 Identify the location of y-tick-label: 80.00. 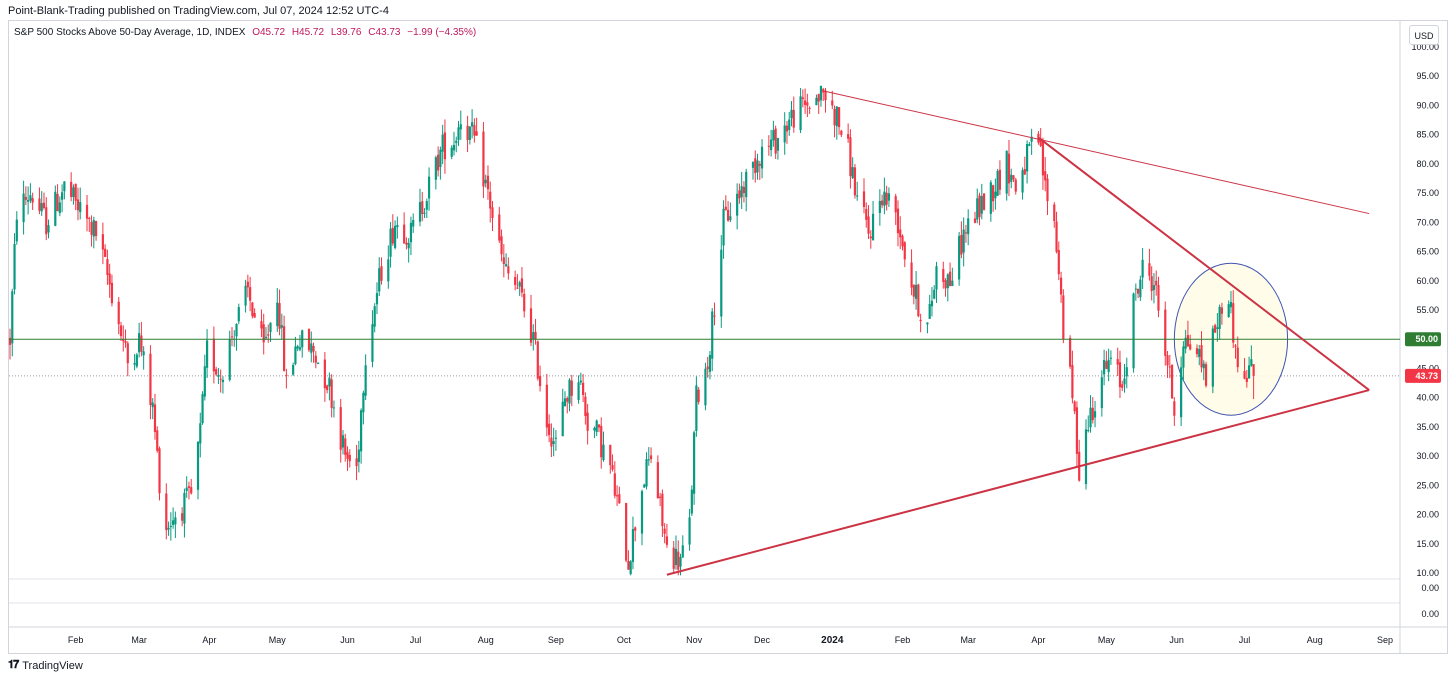
(1427, 164).